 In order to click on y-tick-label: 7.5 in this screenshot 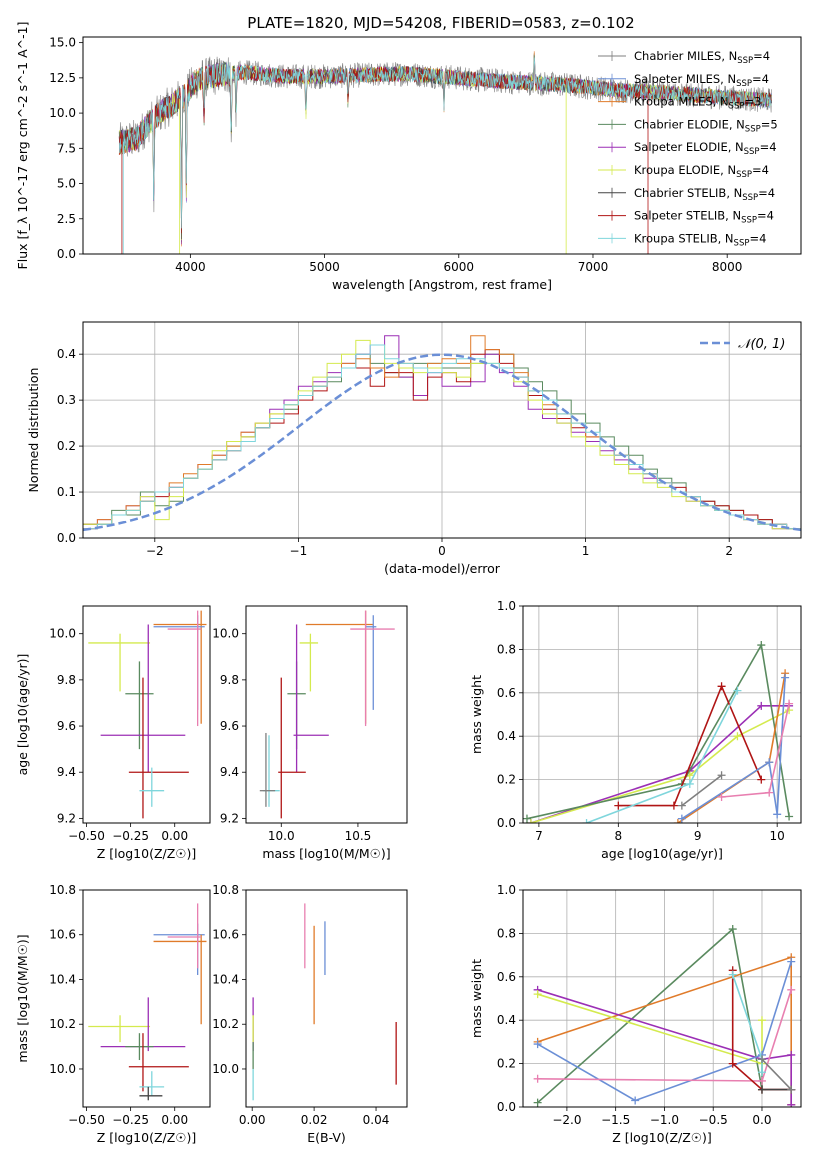, I will do `click(66, 148)`.